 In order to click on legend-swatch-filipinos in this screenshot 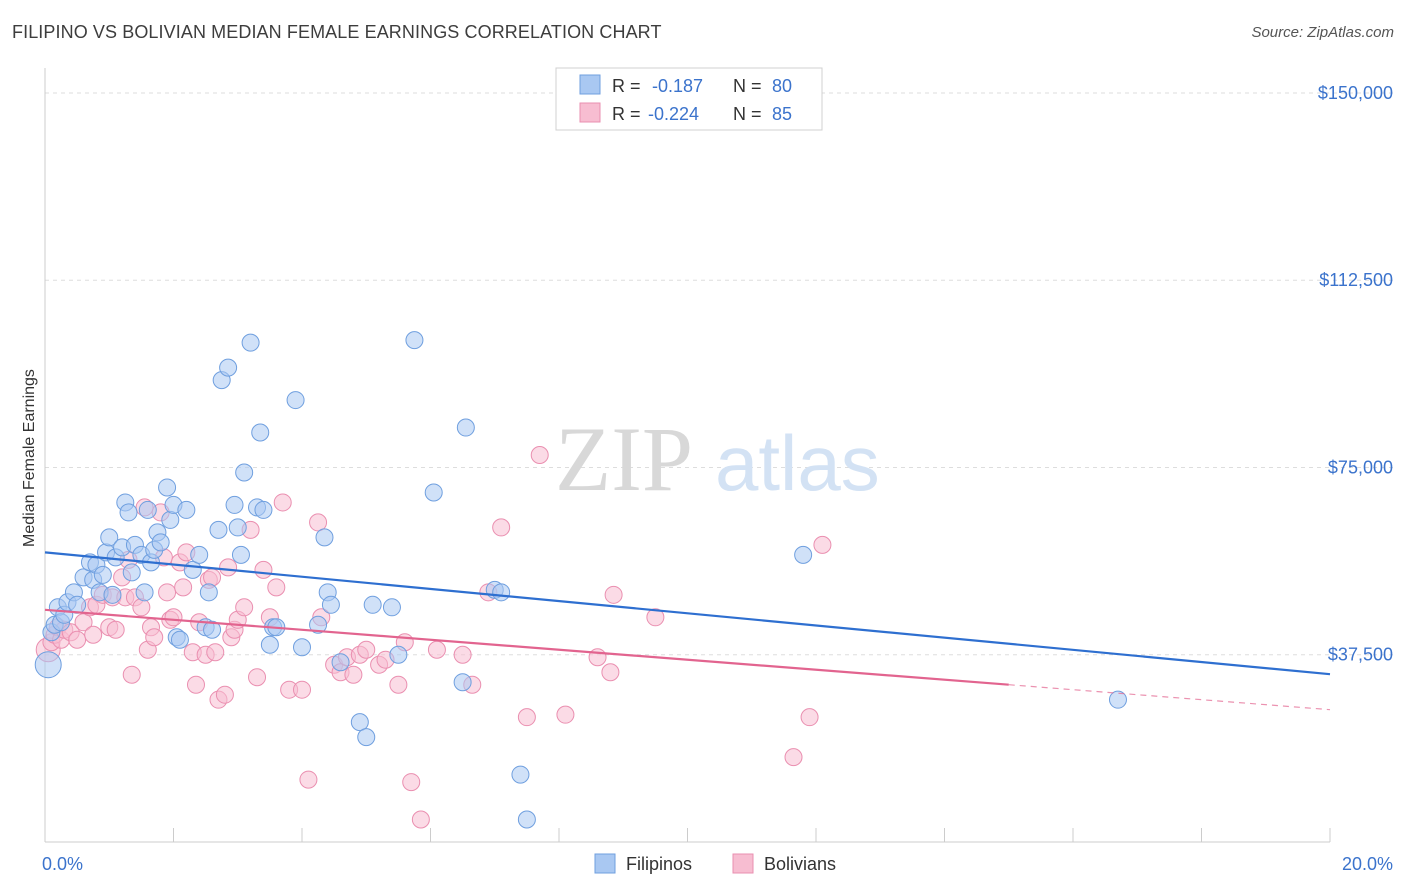, I will do `click(590, 84)`.